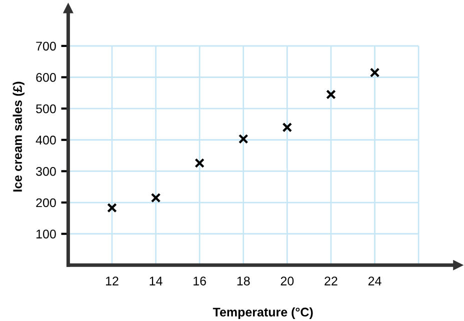  I want to click on x-tick-label: 22, so click(331, 281).